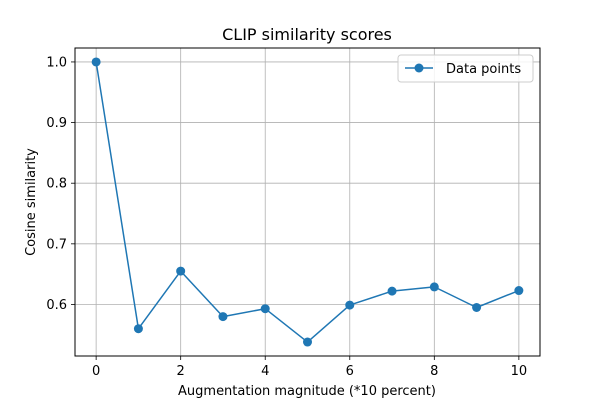  Describe the element at coordinates (181, 371) in the screenshot. I see `x-tick-label: 2` at that location.